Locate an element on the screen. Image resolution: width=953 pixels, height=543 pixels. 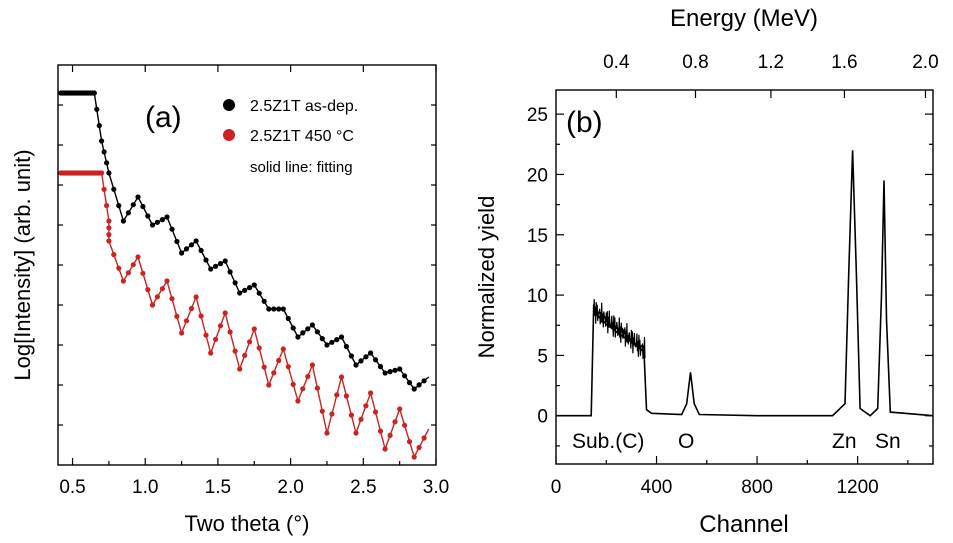
panel-b-ylabel: Normalized yield is located at coordinates (486, 277).